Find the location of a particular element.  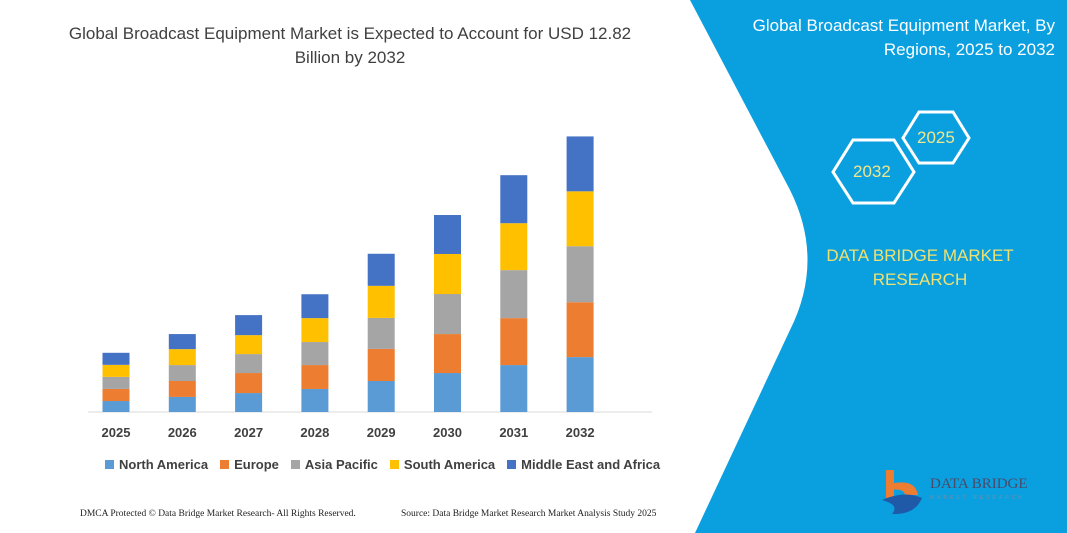

hexagon-2025 is located at coordinates (936, 137).